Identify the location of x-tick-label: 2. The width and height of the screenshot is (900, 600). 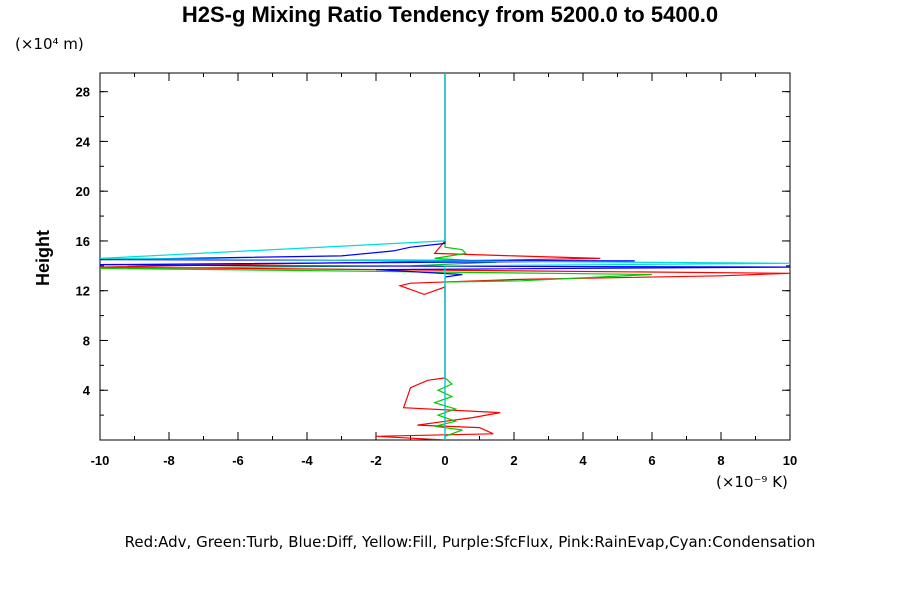
(513, 460).